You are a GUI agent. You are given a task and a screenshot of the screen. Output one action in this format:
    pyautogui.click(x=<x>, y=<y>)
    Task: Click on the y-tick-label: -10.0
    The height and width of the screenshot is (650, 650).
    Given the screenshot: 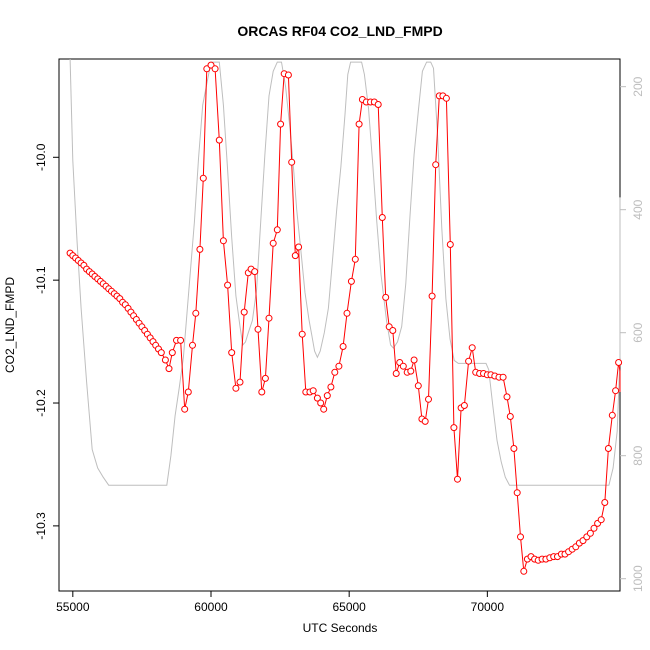 What is the action you would take?
    pyautogui.click(x=41, y=157)
    